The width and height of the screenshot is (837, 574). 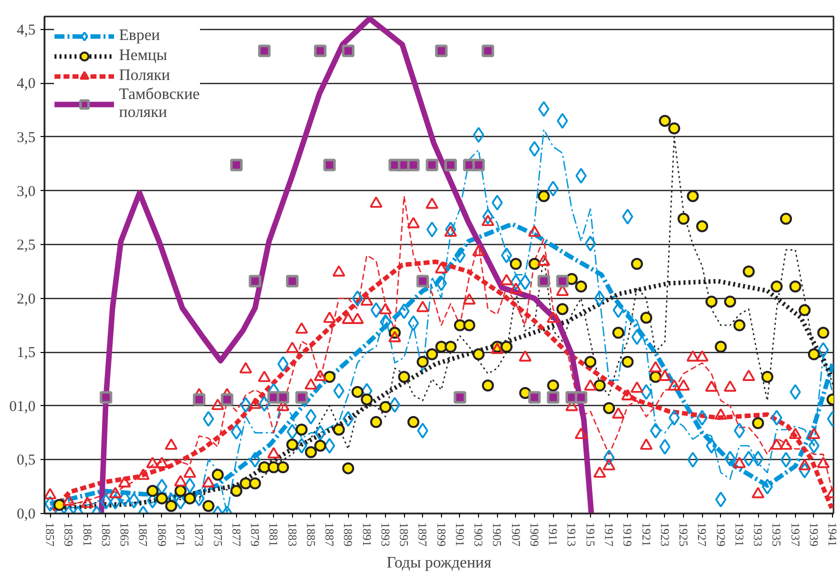 I want to click on x-tick-label: 1863, so click(x=105, y=534).